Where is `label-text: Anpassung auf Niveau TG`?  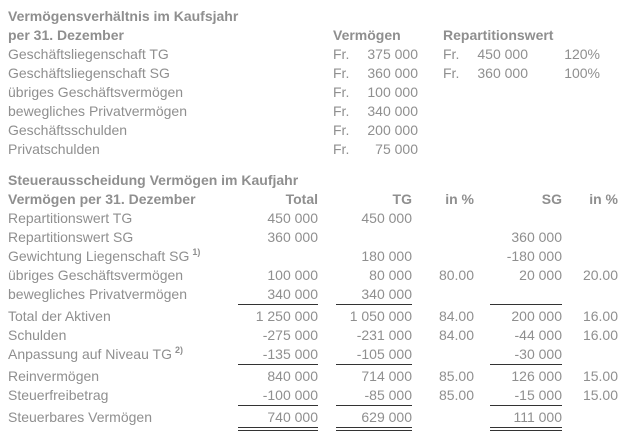 label-text: Anpassung auf Niveau TG is located at coordinates (90, 354).